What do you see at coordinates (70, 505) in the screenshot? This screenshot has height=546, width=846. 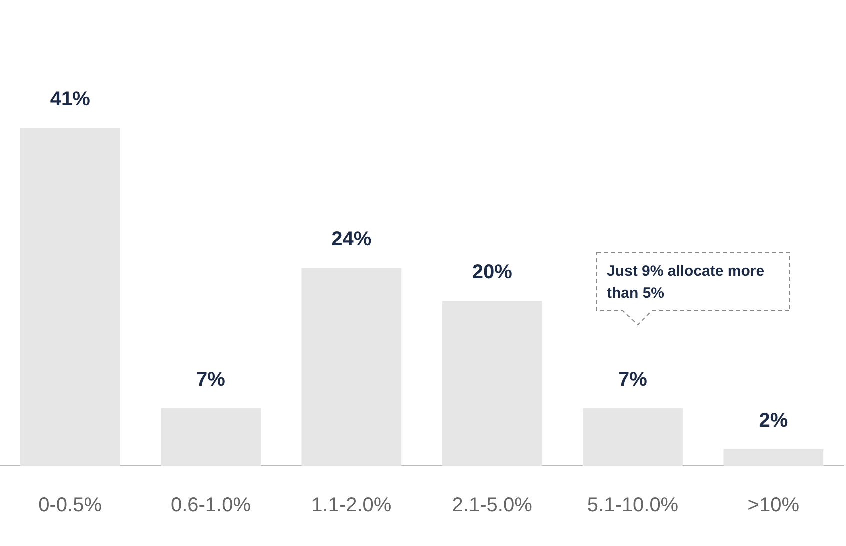 I see `x-tick-label: 0-0.5%` at bounding box center [70, 505].